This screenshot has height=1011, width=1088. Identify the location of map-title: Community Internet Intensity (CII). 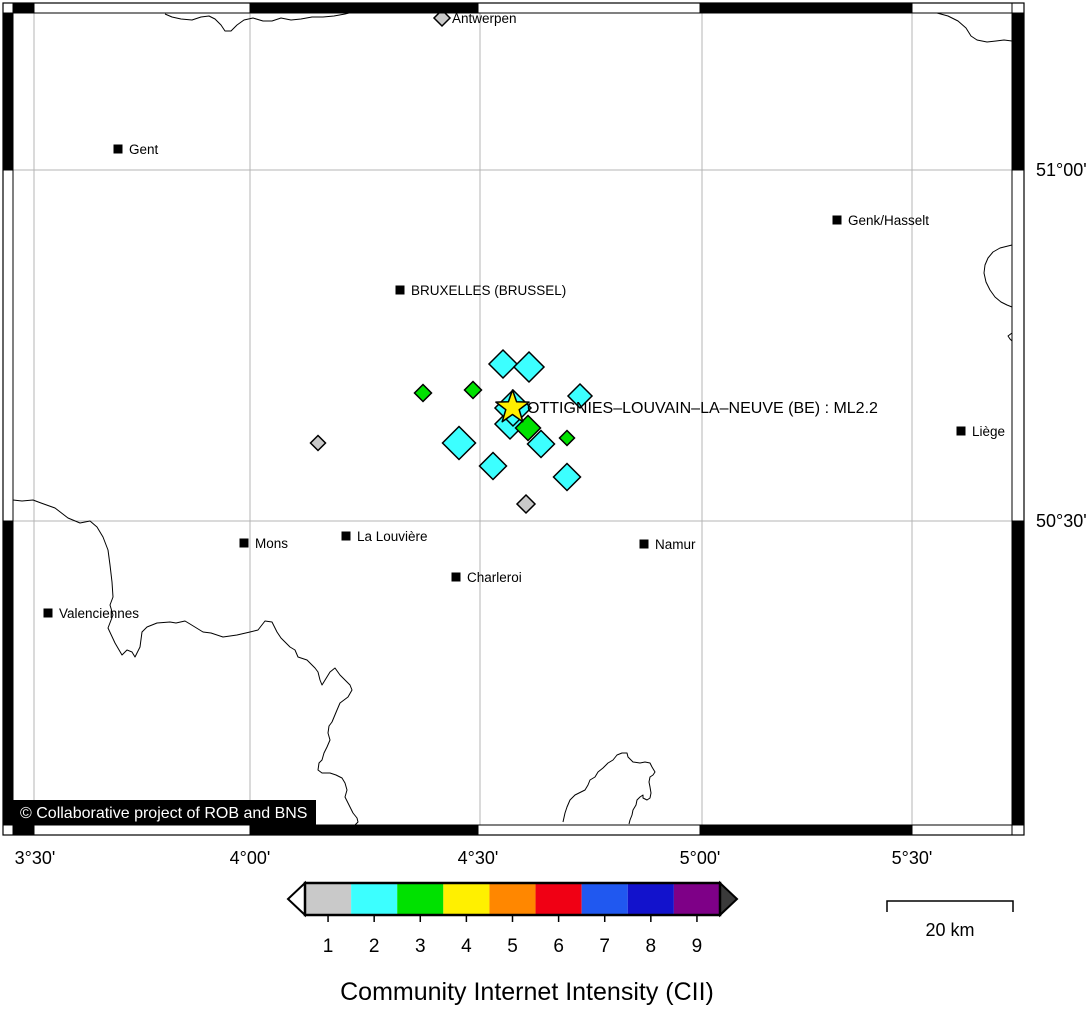
(527, 992).